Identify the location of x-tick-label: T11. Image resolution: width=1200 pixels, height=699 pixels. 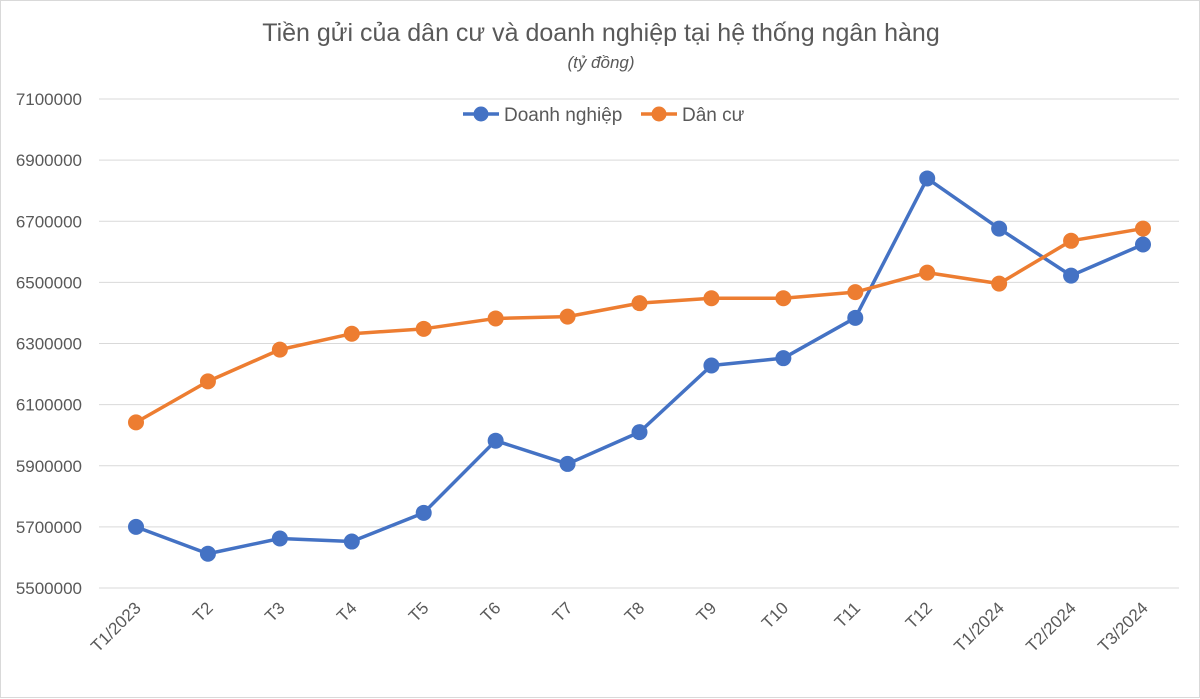
(847, 614).